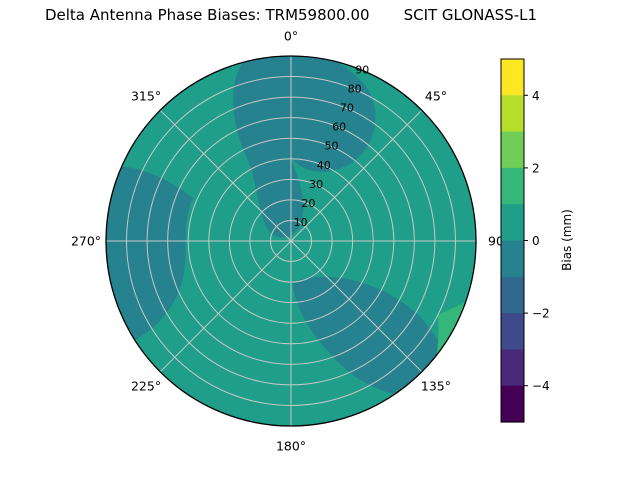 Image resolution: width=640 pixels, height=480 pixels. Describe the element at coordinates (339, 127) in the screenshot. I see `radial-tick-label: 60` at that location.